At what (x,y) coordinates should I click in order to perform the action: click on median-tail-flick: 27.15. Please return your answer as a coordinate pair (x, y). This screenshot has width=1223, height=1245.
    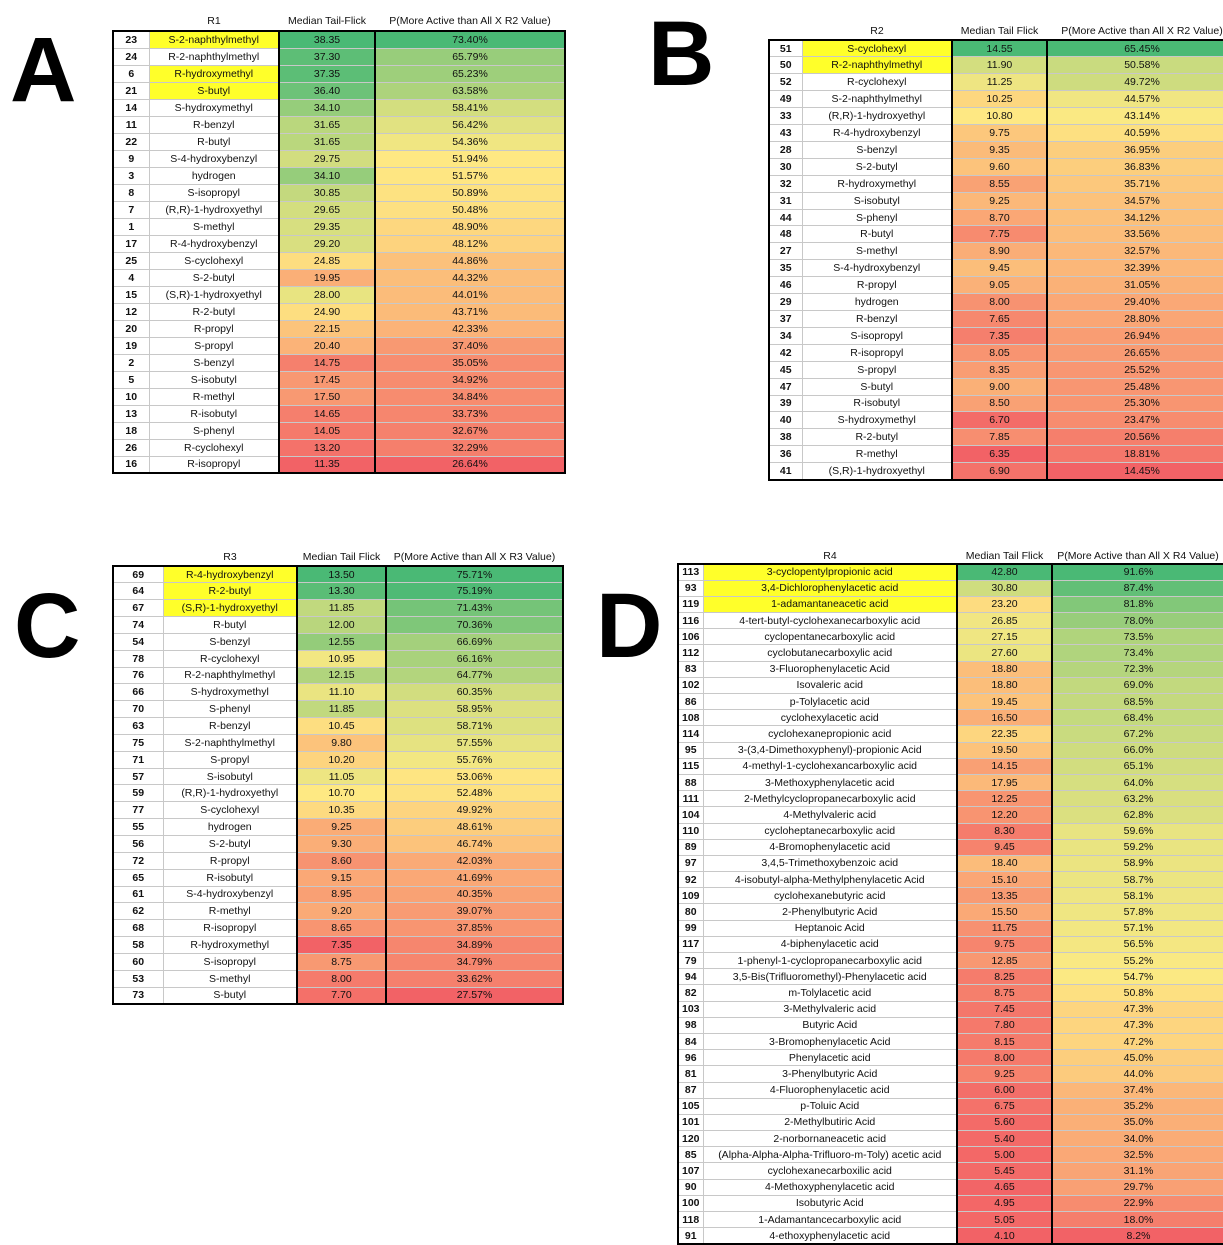
    Looking at the image, I should click on (1004, 637).